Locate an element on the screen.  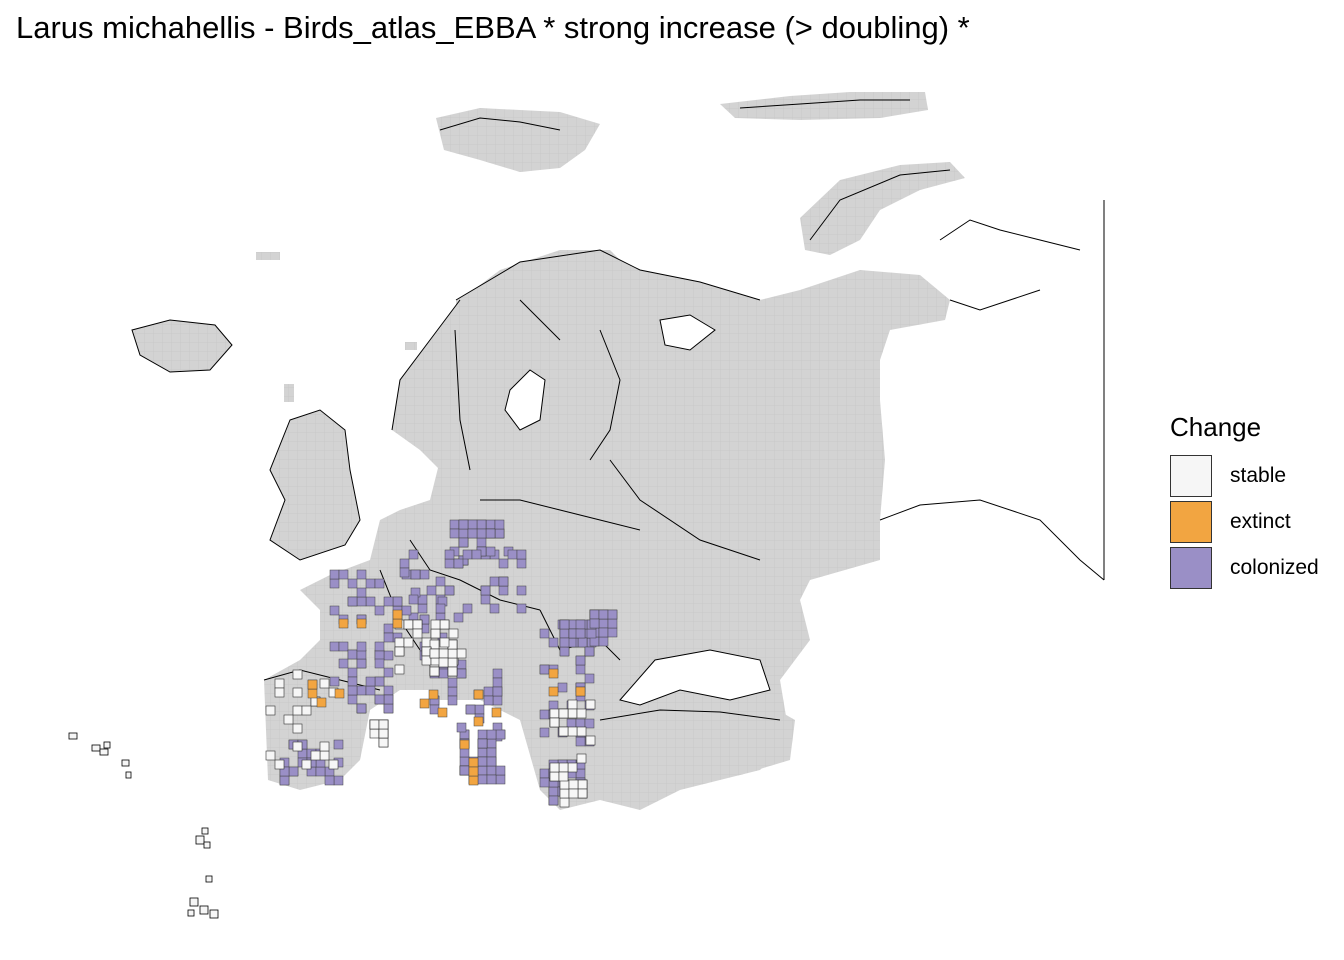
legend-item-colonized: colonized is located at coordinates (1244, 568).